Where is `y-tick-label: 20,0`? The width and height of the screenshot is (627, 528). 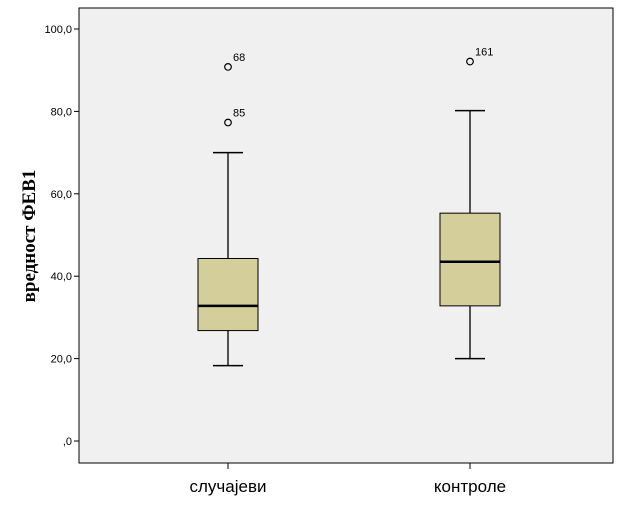
y-tick-label: 20,0 is located at coordinates (61, 360).